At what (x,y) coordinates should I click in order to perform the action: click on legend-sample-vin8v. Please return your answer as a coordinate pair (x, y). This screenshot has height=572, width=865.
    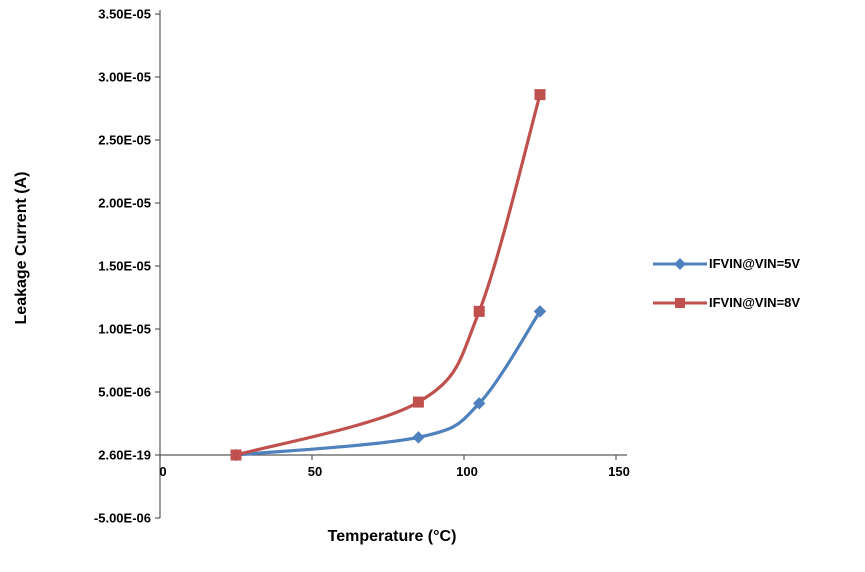
    Looking at the image, I should click on (680, 302).